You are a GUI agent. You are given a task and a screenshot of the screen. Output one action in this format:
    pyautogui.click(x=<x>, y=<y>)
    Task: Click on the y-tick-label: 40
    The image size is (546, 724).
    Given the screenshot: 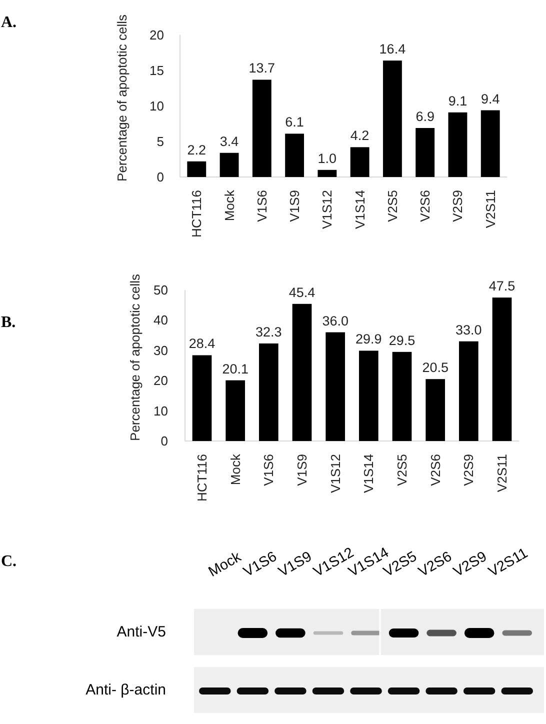 What is the action you would take?
    pyautogui.click(x=161, y=320)
    